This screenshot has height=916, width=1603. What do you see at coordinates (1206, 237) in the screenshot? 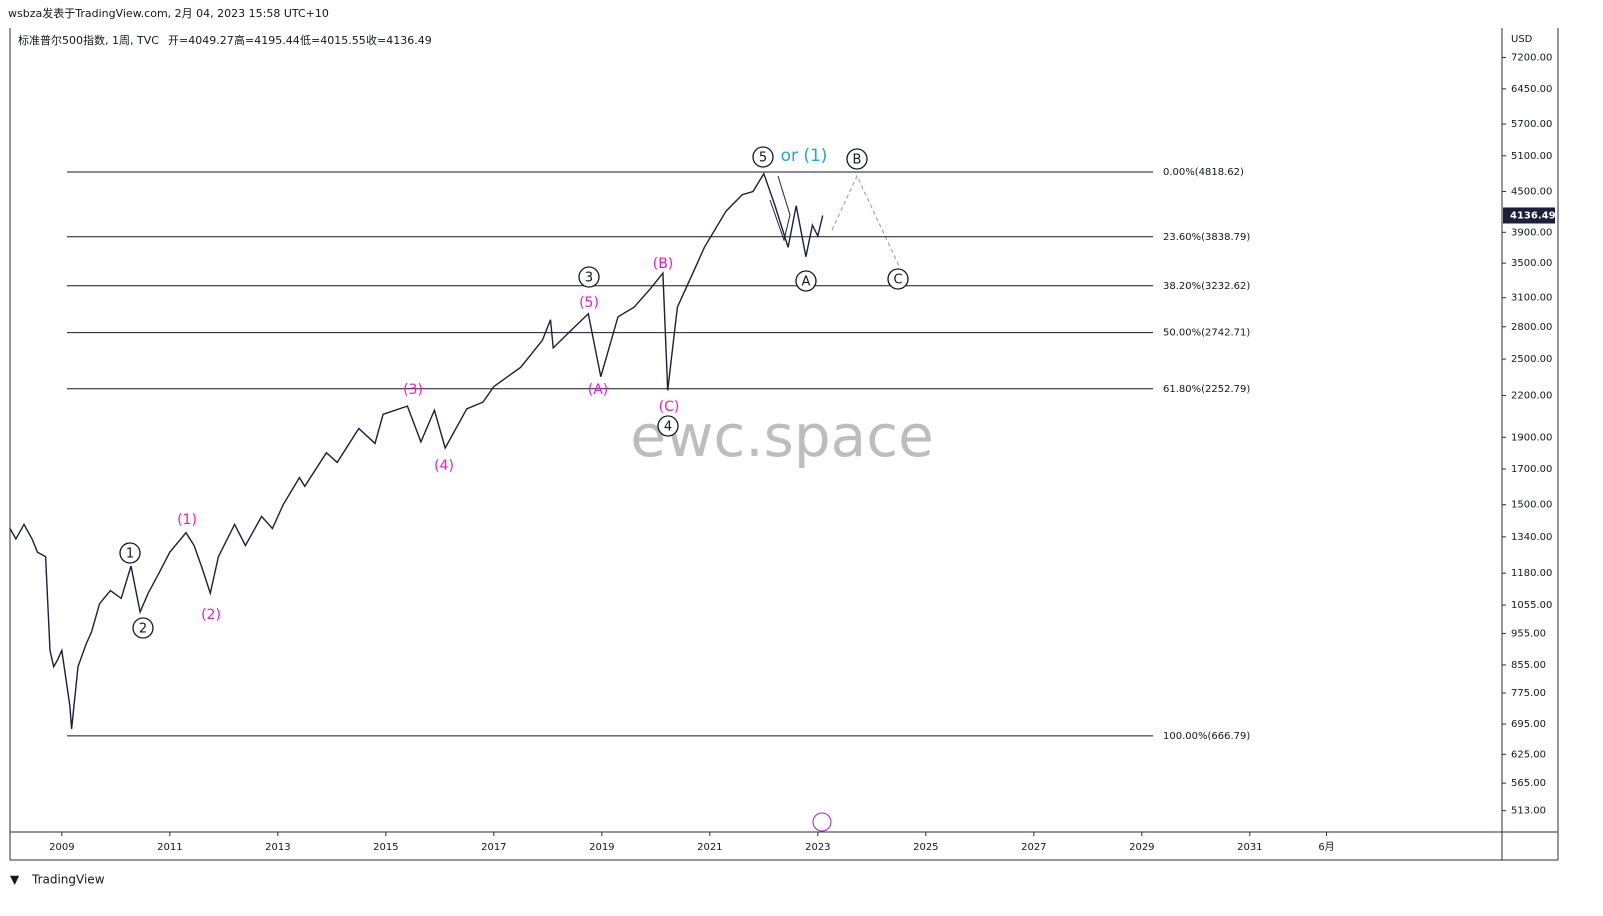
I see `fib-label: 23.60%(3838.79)` at bounding box center [1206, 237].